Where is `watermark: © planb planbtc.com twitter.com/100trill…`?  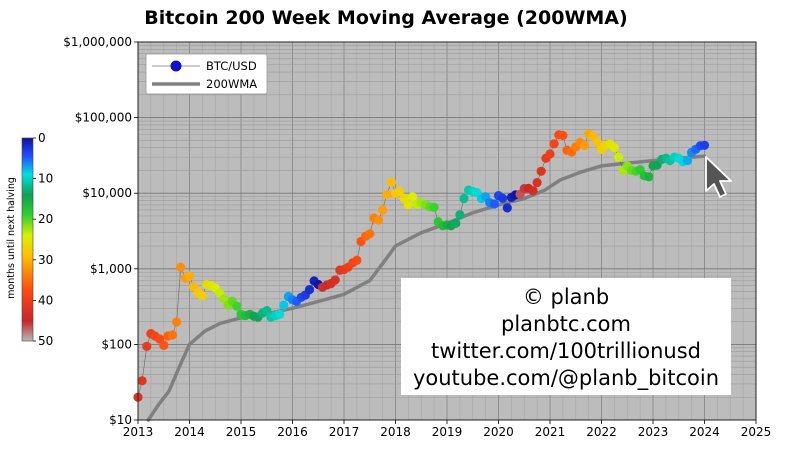
watermark: © planb planbtc.com twitter.com/100trill… is located at coordinates (566, 336).